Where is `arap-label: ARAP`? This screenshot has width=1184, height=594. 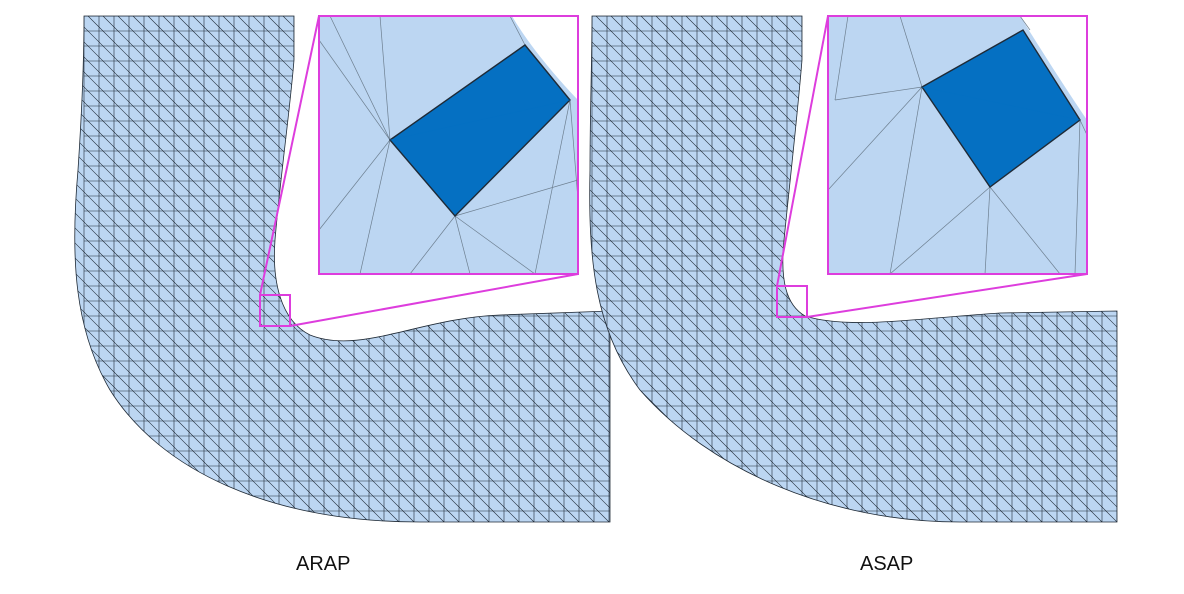
arap-label: ARAP is located at coordinates (323, 564).